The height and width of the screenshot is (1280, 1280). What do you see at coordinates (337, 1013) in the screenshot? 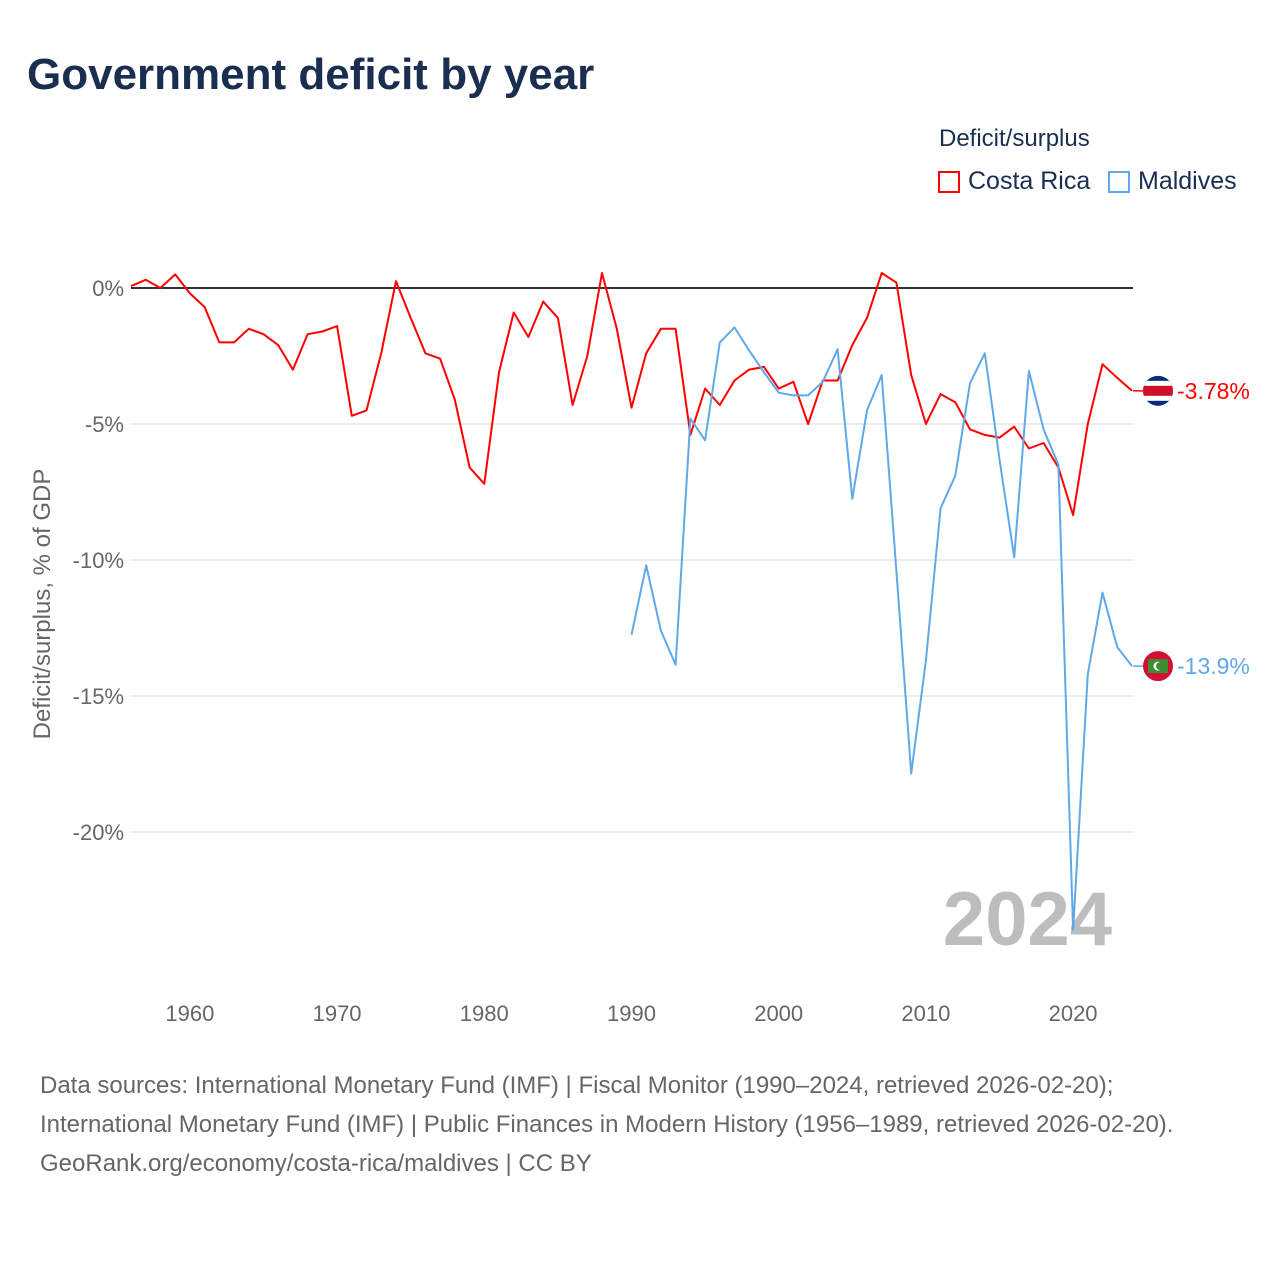
I see `x-tick-label: 1970` at bounding box center [337, 1013].